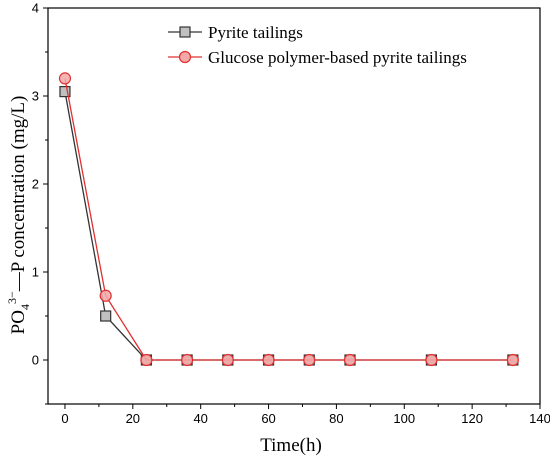 The image size is (550, 459). I want to click on y-axis-title: PO43−—P concentration (mg/L), so click(18, 215).